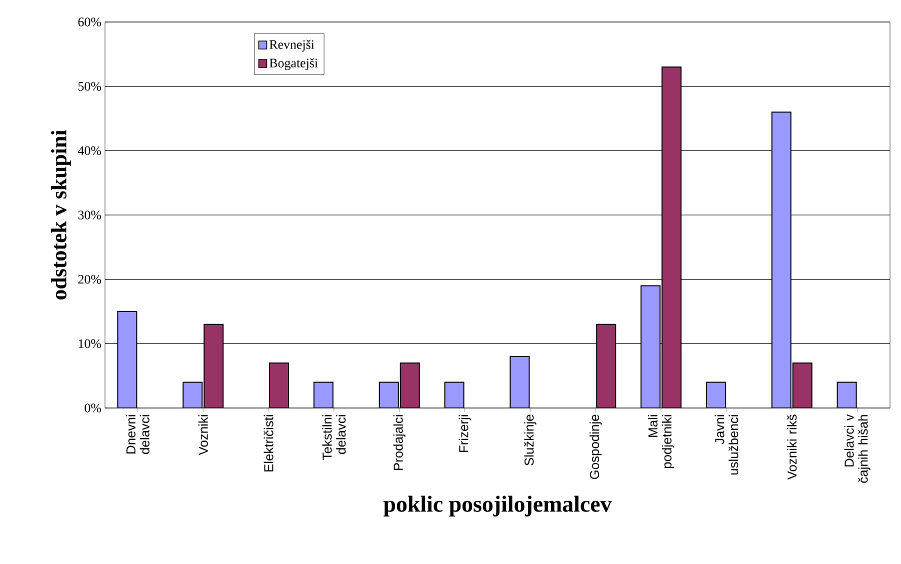 The image size is (901, 564). Describe the element at coordinates (90, 22) in the screenshot. I see `y-tick-label: 60%` at that location.